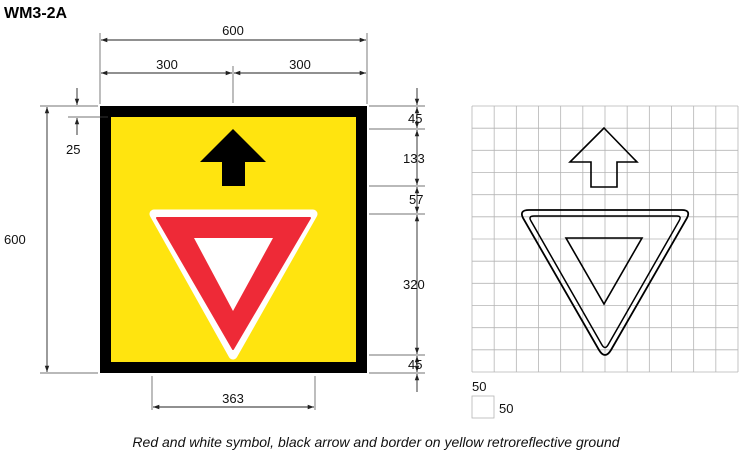  I want to click on key-cell-height-label: 50, so click(506, 408).